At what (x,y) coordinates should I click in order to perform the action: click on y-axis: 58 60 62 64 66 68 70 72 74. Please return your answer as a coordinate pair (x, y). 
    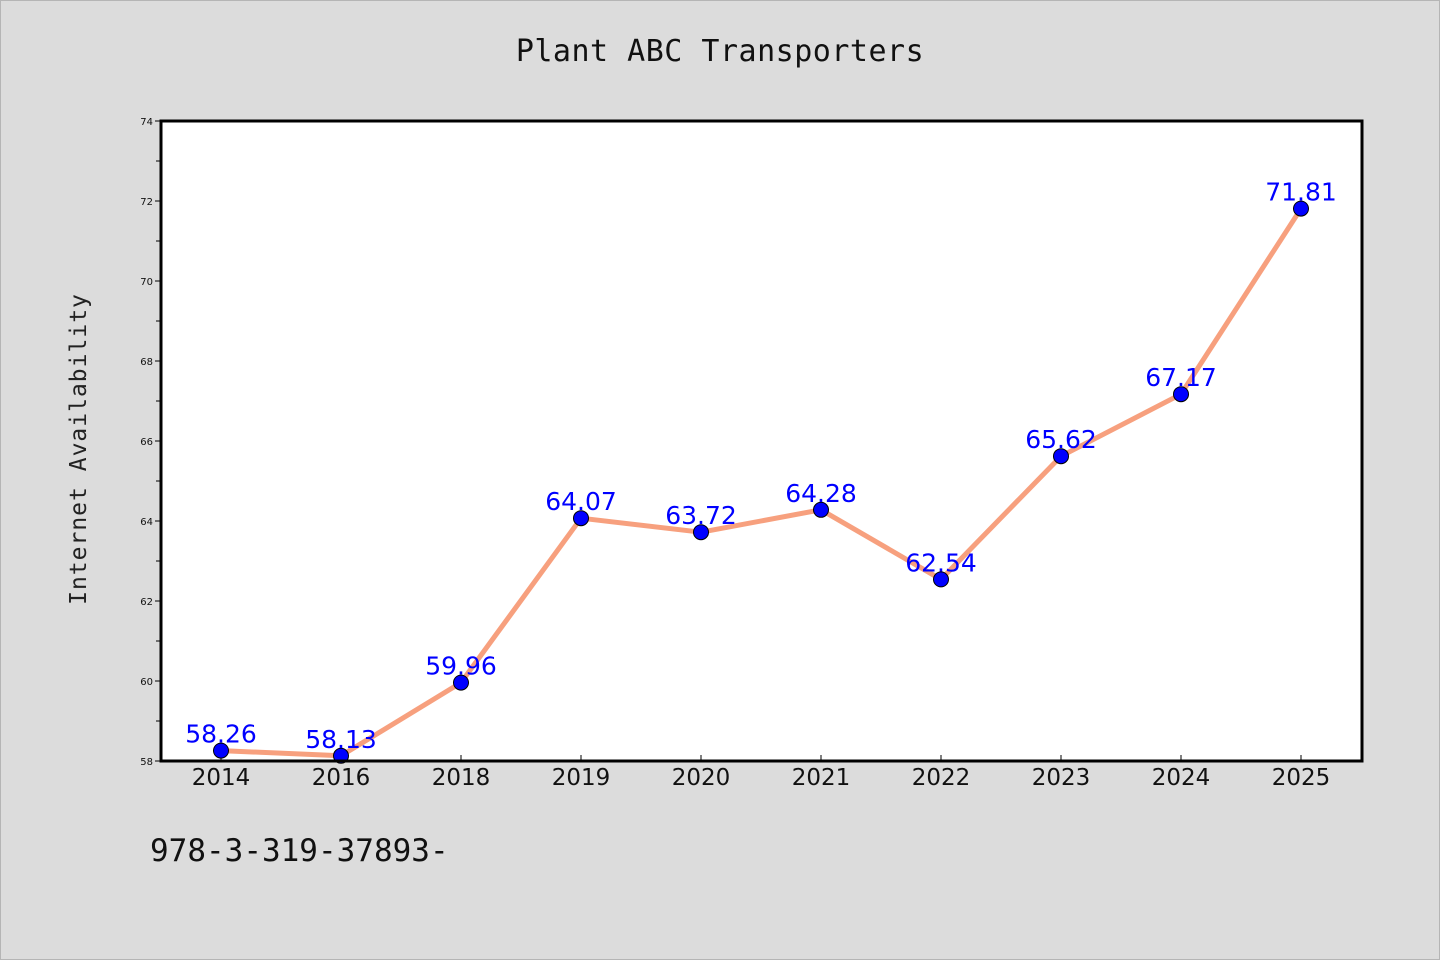
    Looking at the image, I should click on (150, 442).